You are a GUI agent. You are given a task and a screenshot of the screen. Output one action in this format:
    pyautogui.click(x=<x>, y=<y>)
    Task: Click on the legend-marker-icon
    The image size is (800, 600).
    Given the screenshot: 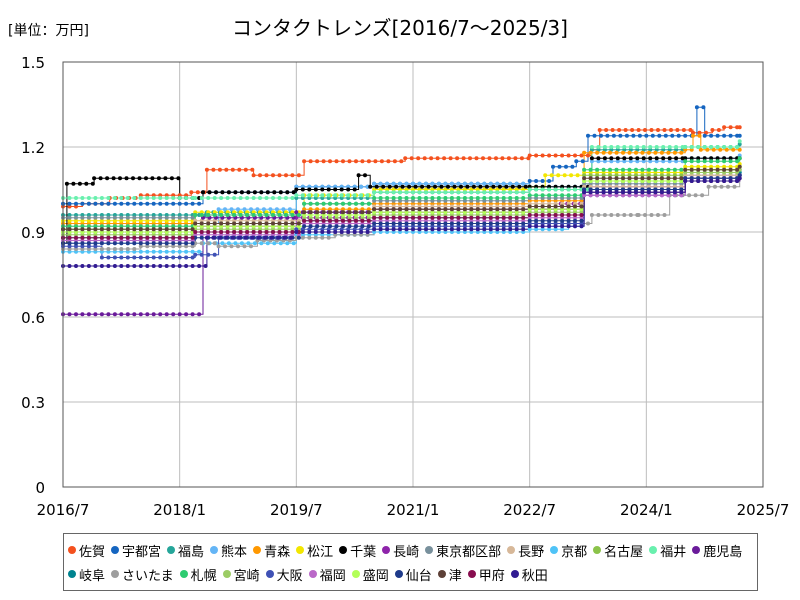 What is the action you would take?
    pyautogui.click(x=343, y=550)
    